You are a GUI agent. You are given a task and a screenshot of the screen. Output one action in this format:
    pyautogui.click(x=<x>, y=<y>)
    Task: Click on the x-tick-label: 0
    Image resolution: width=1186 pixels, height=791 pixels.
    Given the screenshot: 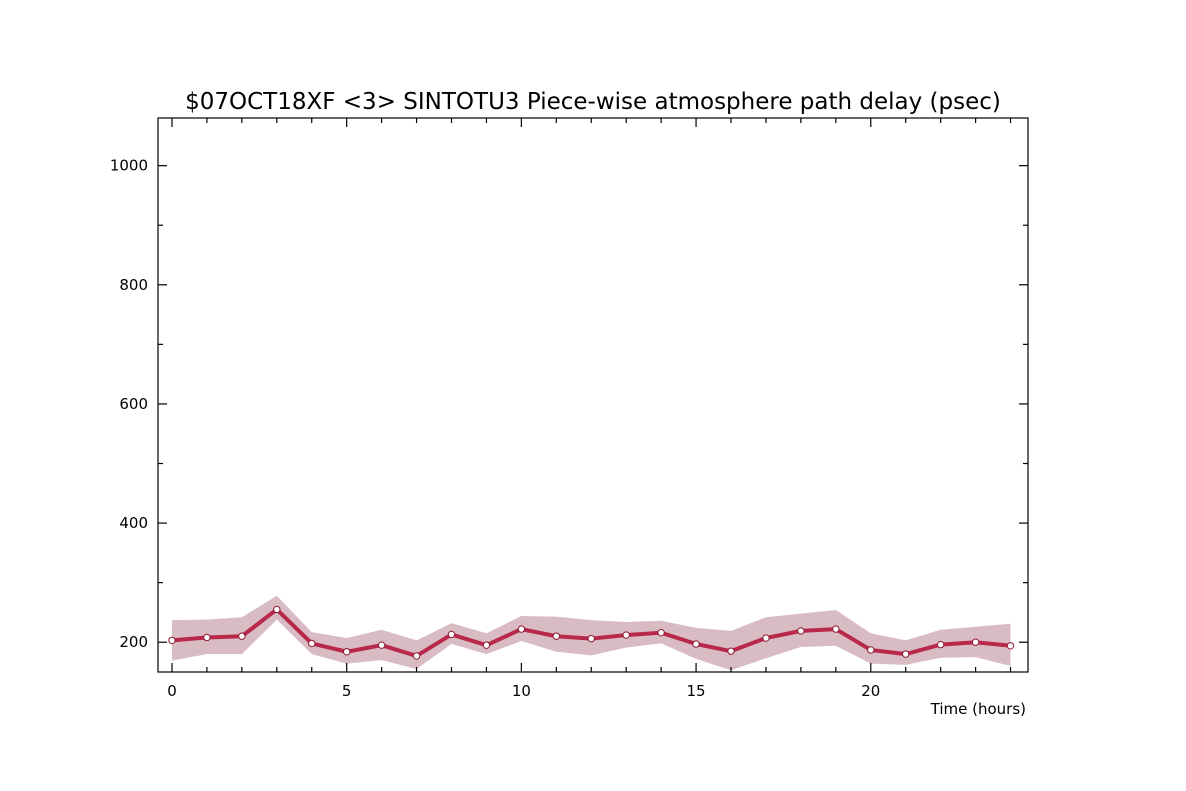 What is the action you would take?
    pyautogui.click(x=172, y=691)
    